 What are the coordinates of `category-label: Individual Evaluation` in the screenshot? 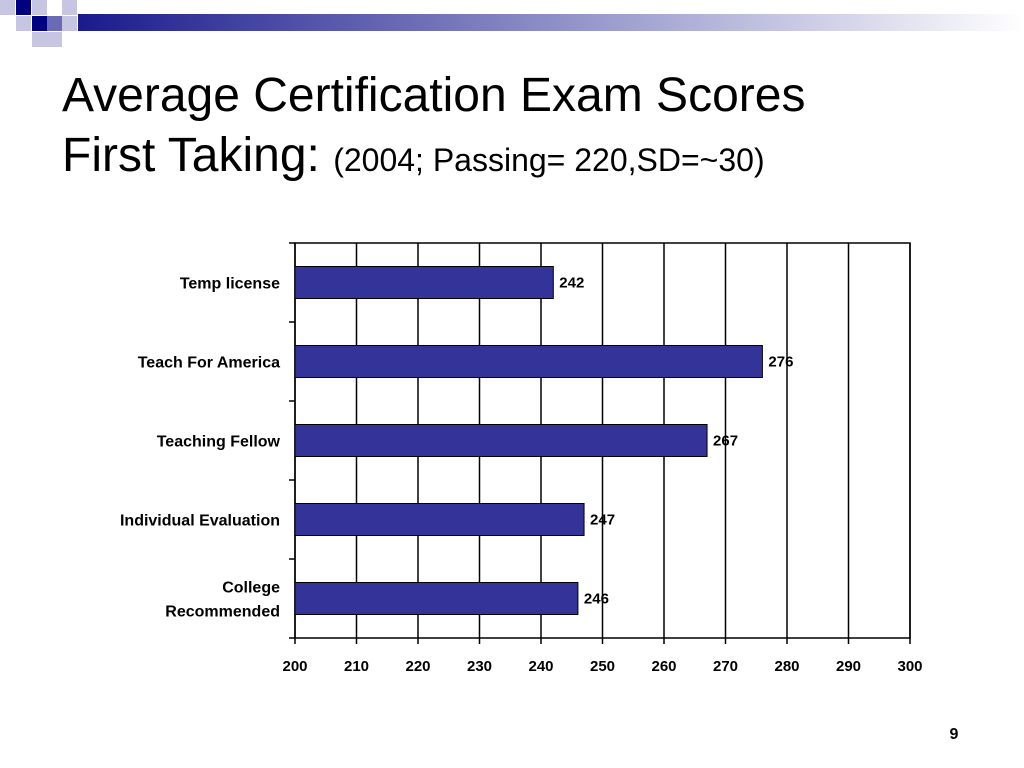 It's located at (200, 521).